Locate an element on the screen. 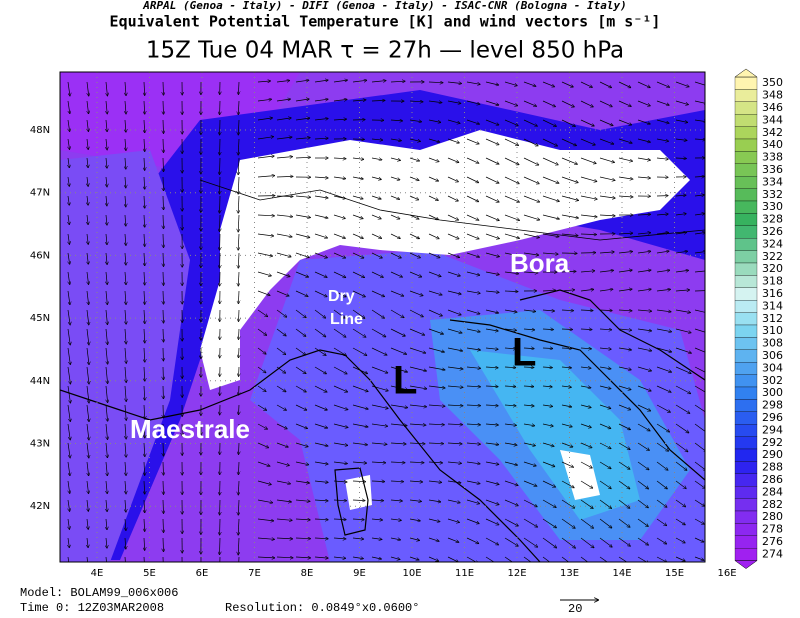  valid-time: 15Z Tue 04 MAR τ = 27h — level 850 hPa is located at coordinates (385, 51).